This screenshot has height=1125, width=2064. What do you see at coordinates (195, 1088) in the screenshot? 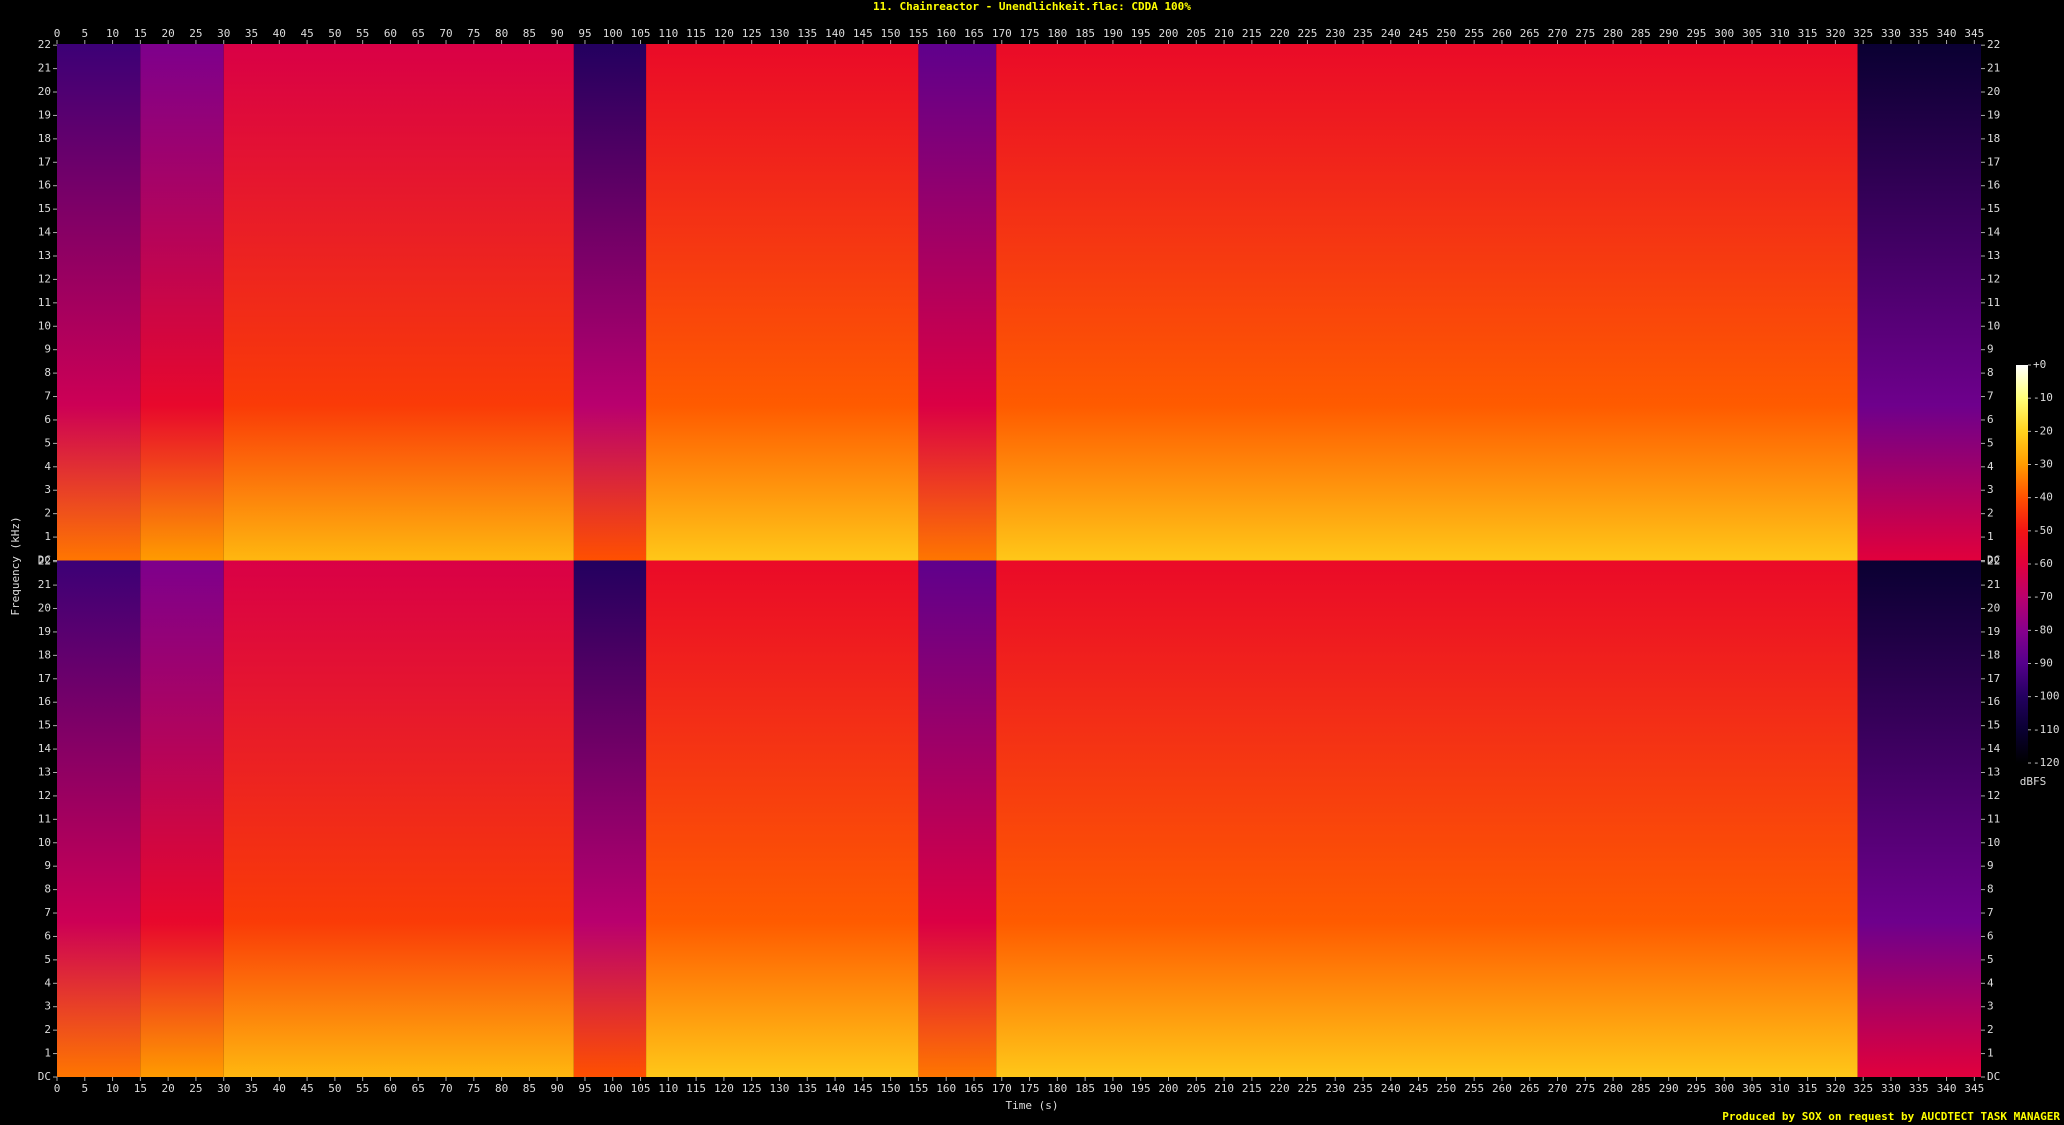
I see `x-tick-label-bottom: 25` at bounding box center [195, 1088].